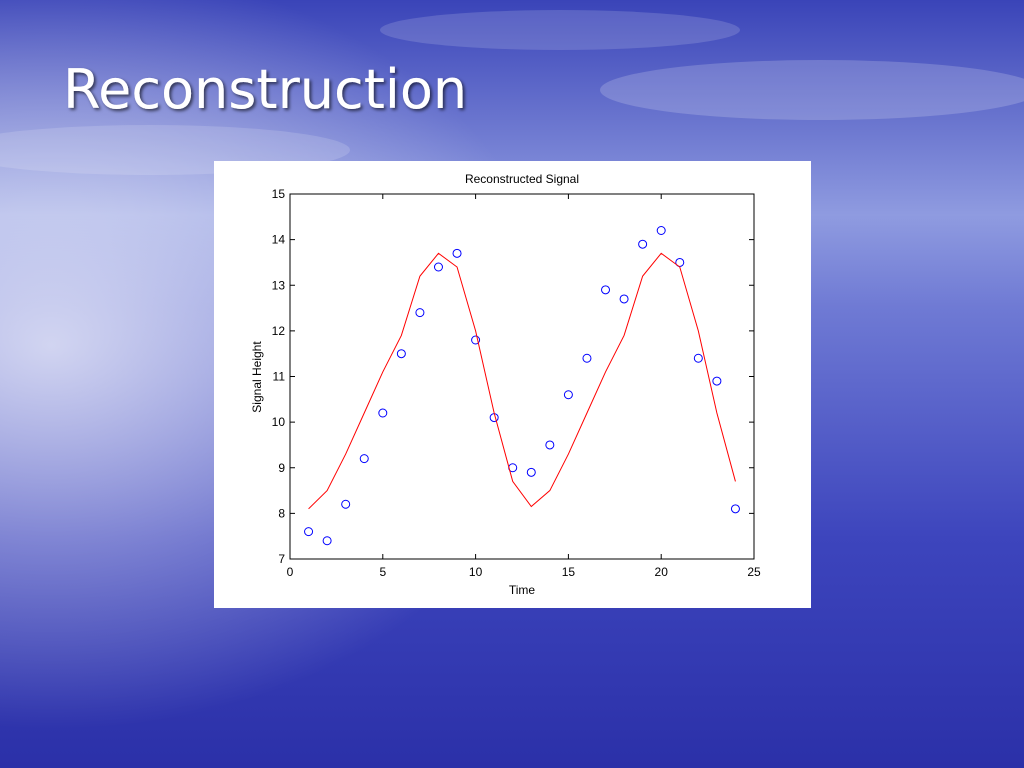 Image resolution: width=1024 pixels, height=768 pixels. Describe the element at coordinates (476, 572) in the screenshot. I see `x-tick-label: 10` at that location.